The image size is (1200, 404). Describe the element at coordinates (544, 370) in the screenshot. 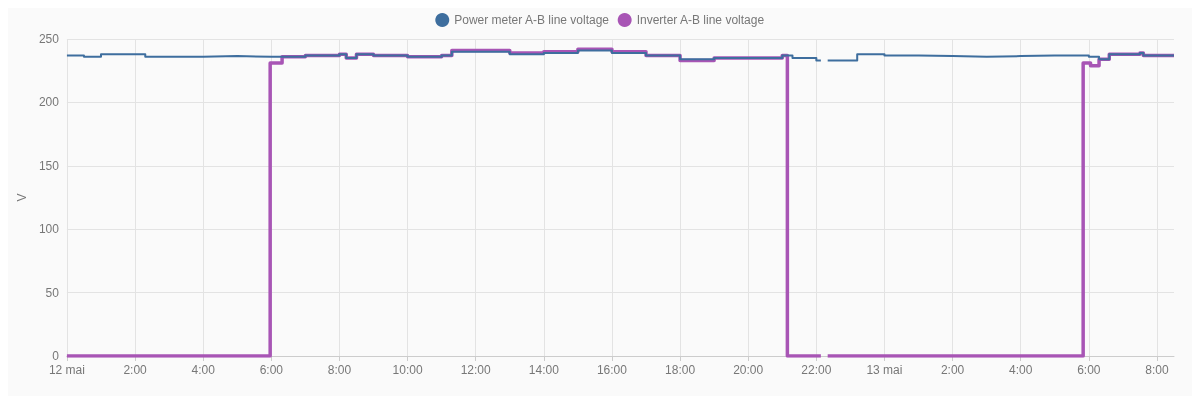

I see `x-tick-label: 14:00` at that location.